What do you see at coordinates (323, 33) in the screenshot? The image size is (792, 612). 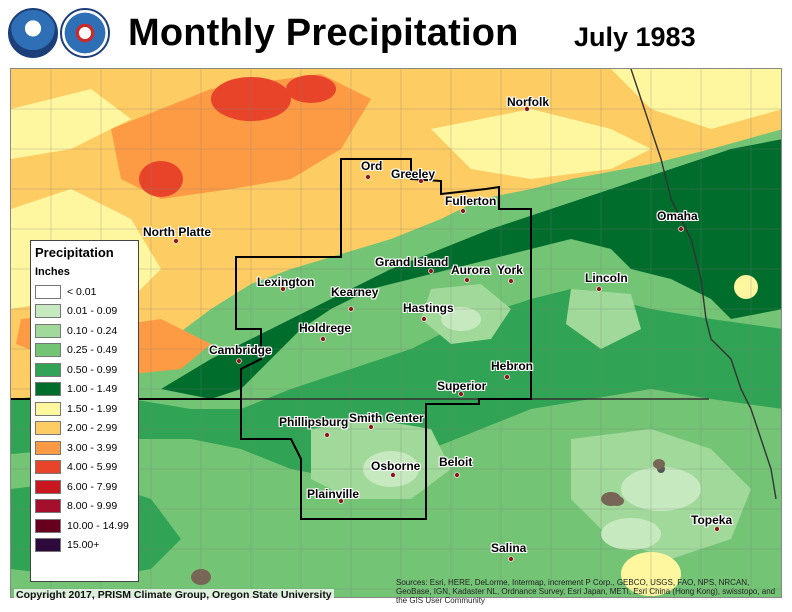 I see `map-title: Monthly Precipitation` at bounding box center [323, 33].